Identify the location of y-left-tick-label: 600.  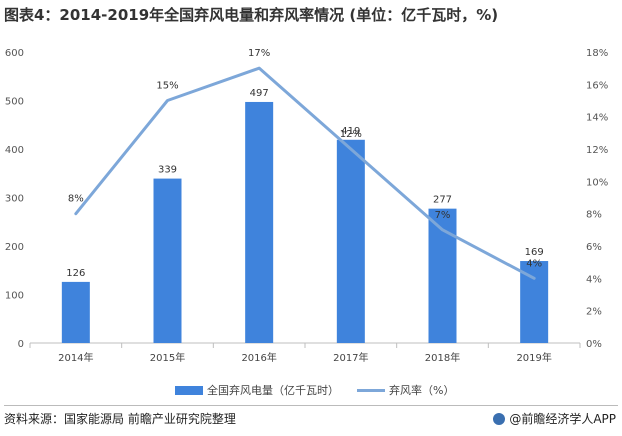
(14, 53).